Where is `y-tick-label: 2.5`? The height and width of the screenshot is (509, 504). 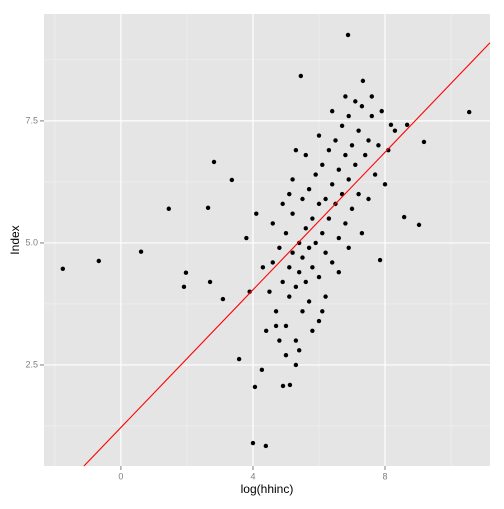
y-tick-label: 2.5 is located at coordinates (31, 364).